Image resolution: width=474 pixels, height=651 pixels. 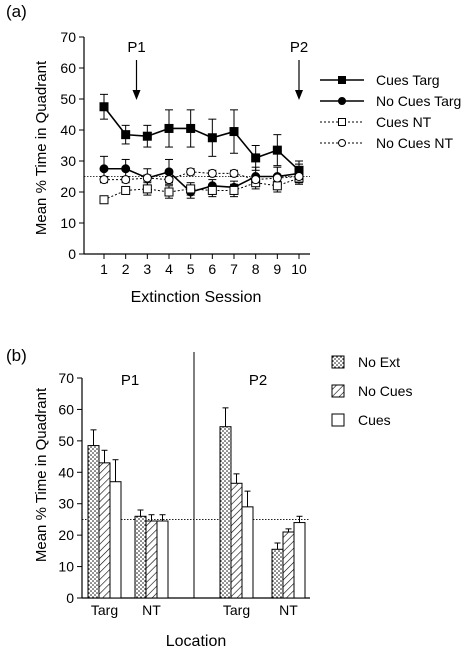 What do you see at coordinates (338, 362) in the screenshot?
I see `legend-swatch-no-ext` at bounding box center [338, 362].